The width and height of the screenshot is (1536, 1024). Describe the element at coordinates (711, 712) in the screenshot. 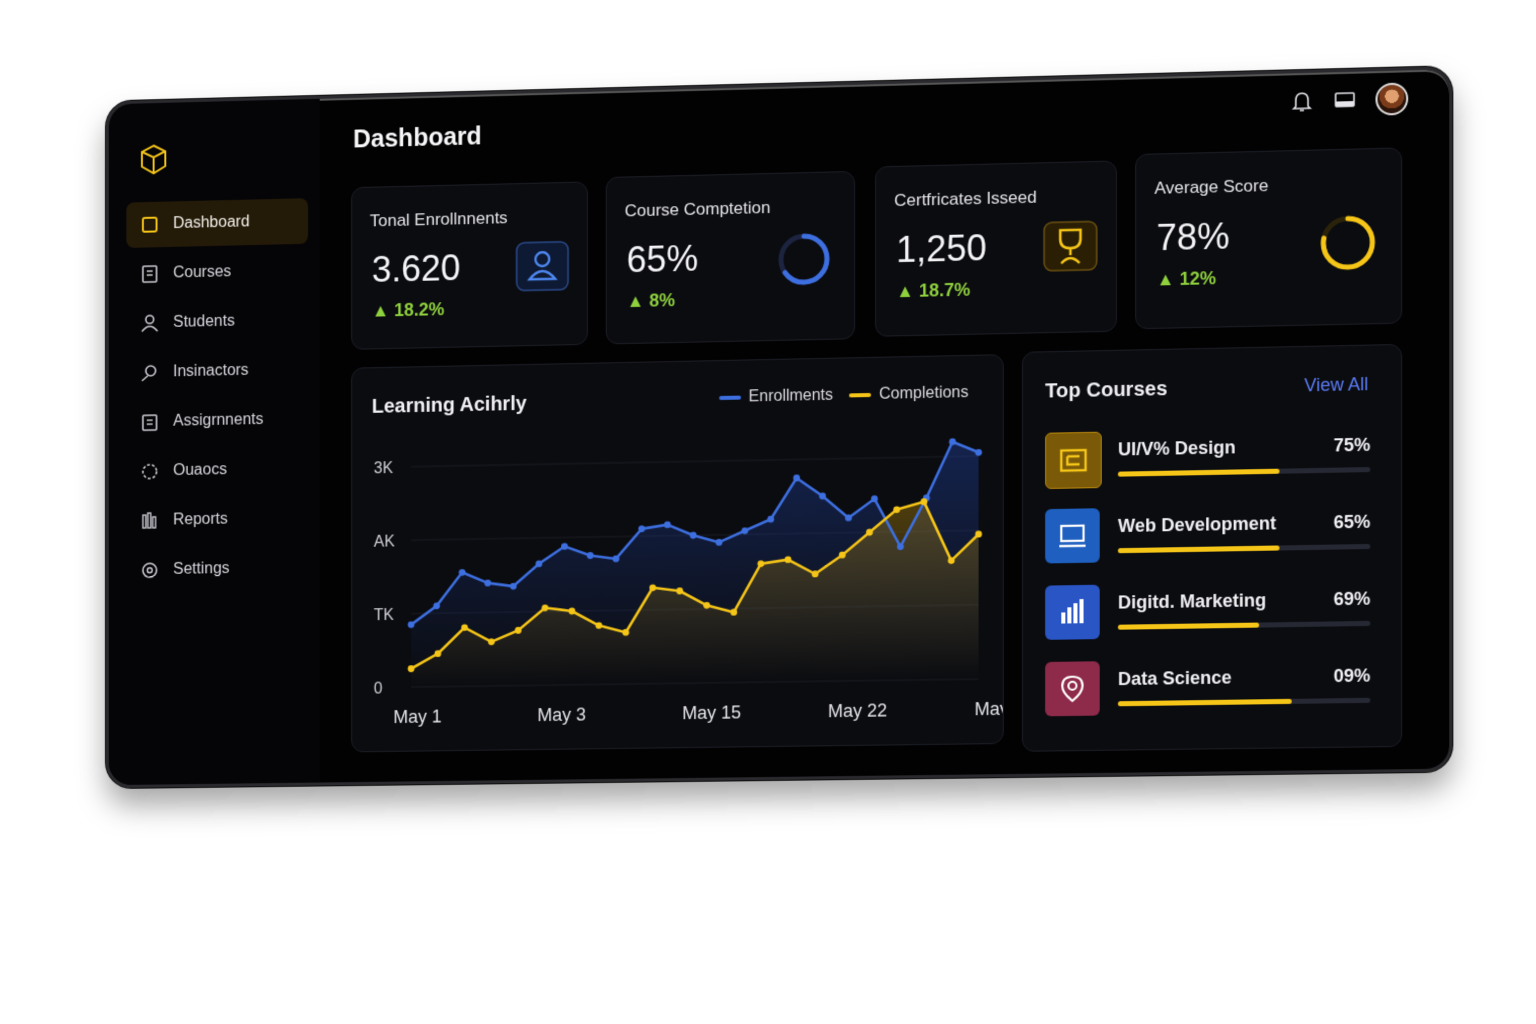

I see `x-tick-label: May 15` at that location.